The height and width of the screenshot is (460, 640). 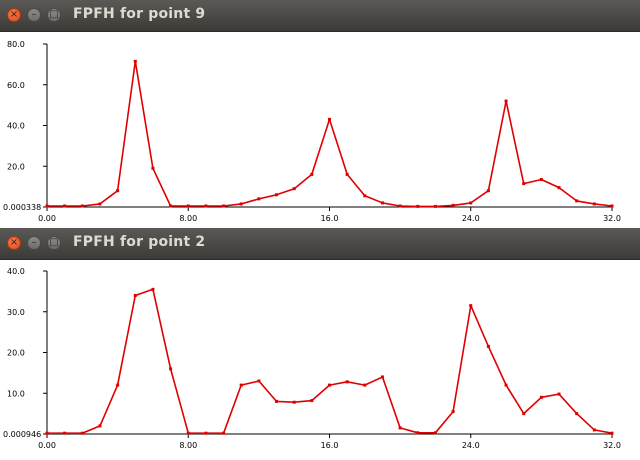 I want to click on window-title: FPFH for point 9, so click(x=139, y=14).